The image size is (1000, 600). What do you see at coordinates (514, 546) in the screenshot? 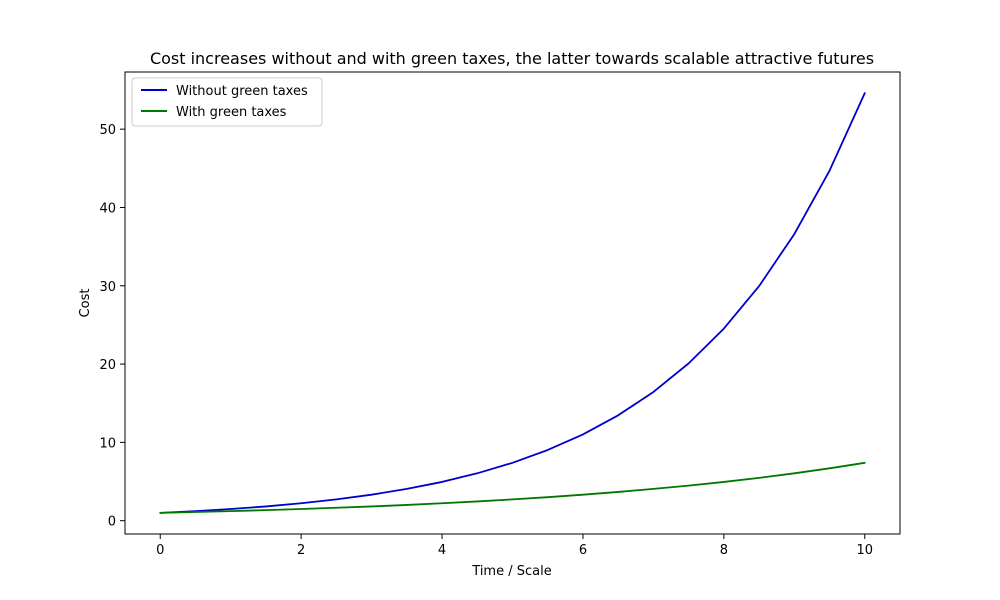
I see `x-axis: 0 2 4 6 8 10` at bounding box center [514, 546].